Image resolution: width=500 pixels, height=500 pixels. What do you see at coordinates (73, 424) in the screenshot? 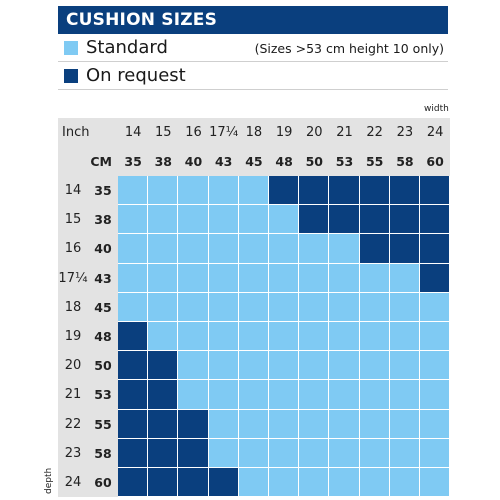
I see `depth-inch-label: 22` at bounding box center [73, 424].